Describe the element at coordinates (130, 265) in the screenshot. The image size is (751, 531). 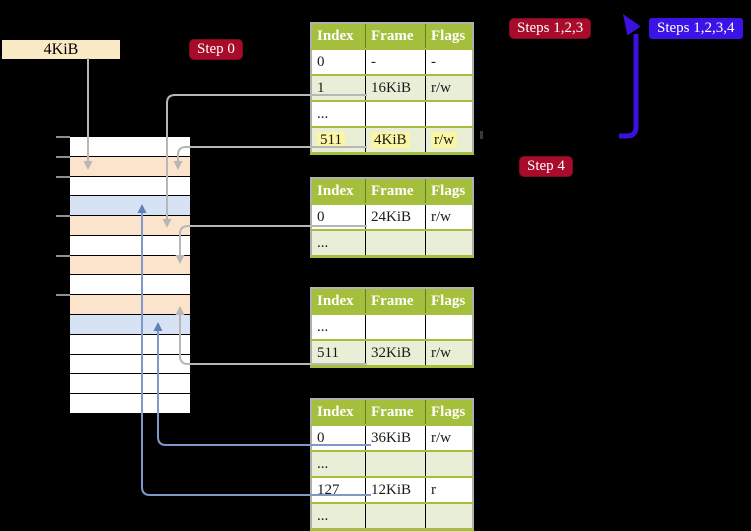
I see `memory-frame-row-6-peach` at that location.